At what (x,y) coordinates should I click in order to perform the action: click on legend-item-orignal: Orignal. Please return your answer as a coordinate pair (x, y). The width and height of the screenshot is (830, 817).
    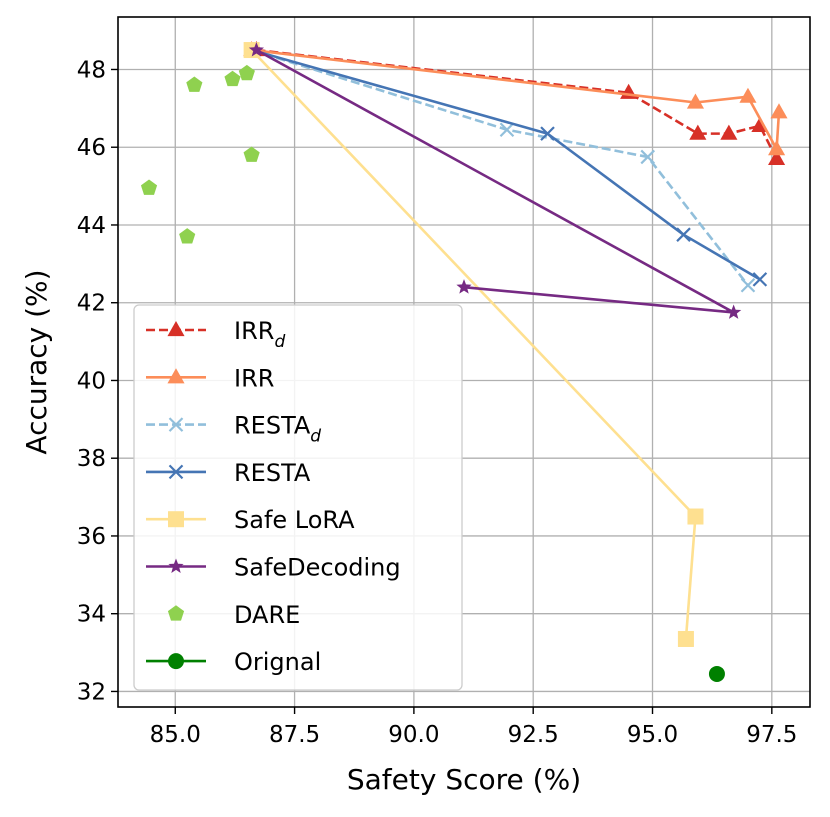
    Looking at the image, I should click on (233, 662).